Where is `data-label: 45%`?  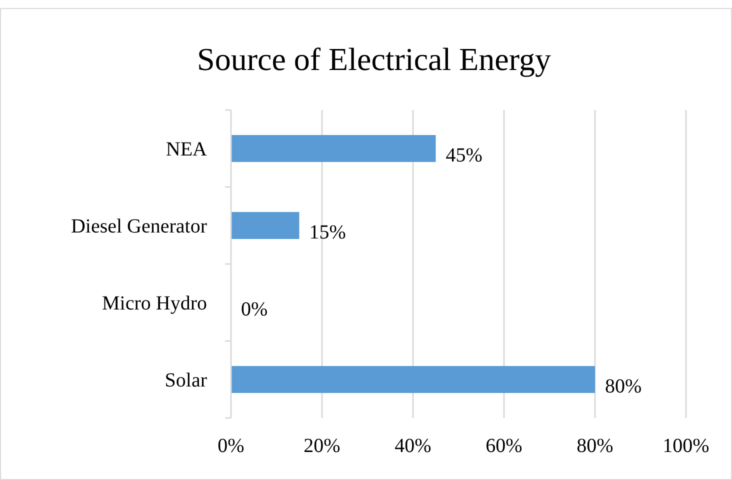
data-label: 45% is located at coordinates (464, 155).